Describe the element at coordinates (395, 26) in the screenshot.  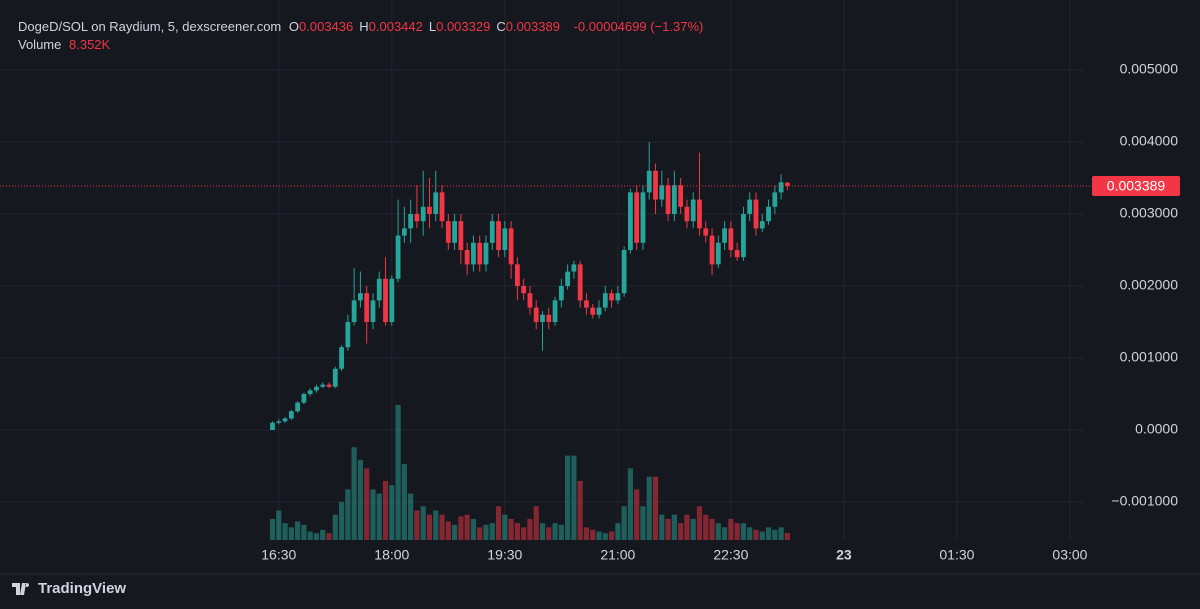
I see `ohlc-value: 0.003442` at that location.